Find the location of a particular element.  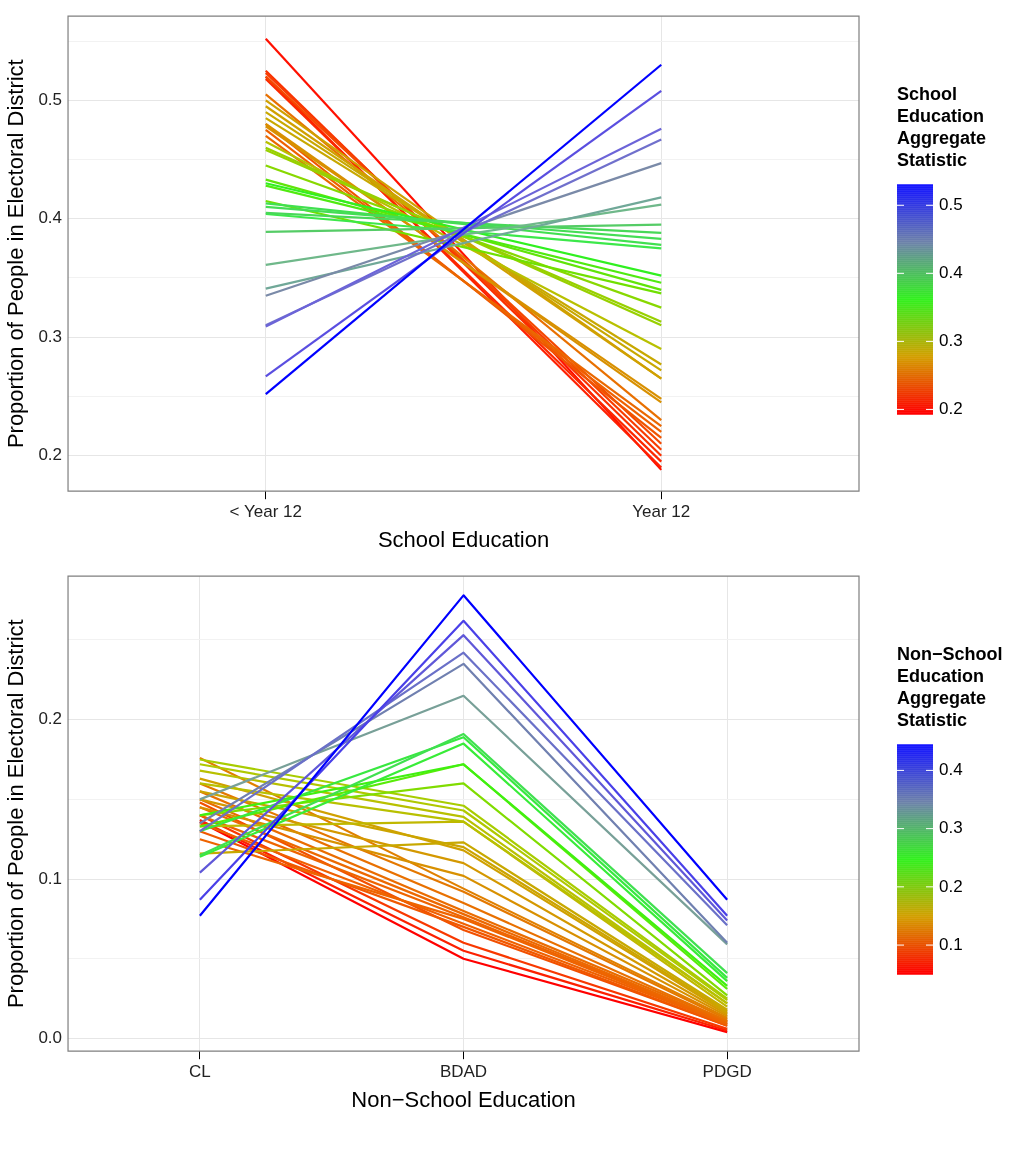

x-axis-title: School Education is located at coordinates (463, 539).